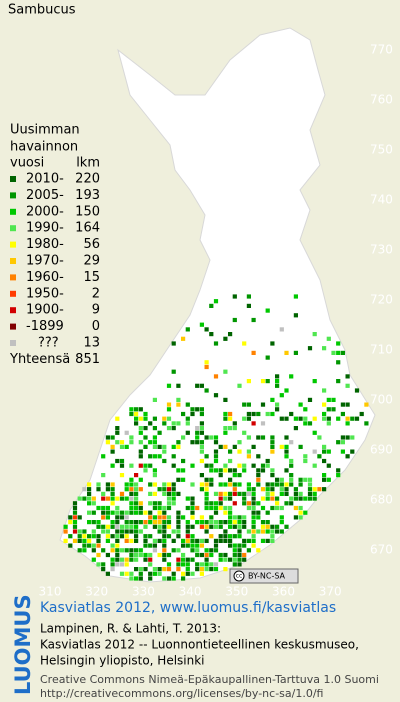 The height and width of the screenshot is (702, 400). Describe the element at coordinates (23, 644) in the screenshot. I see `brand: LUOMUS` at that location.